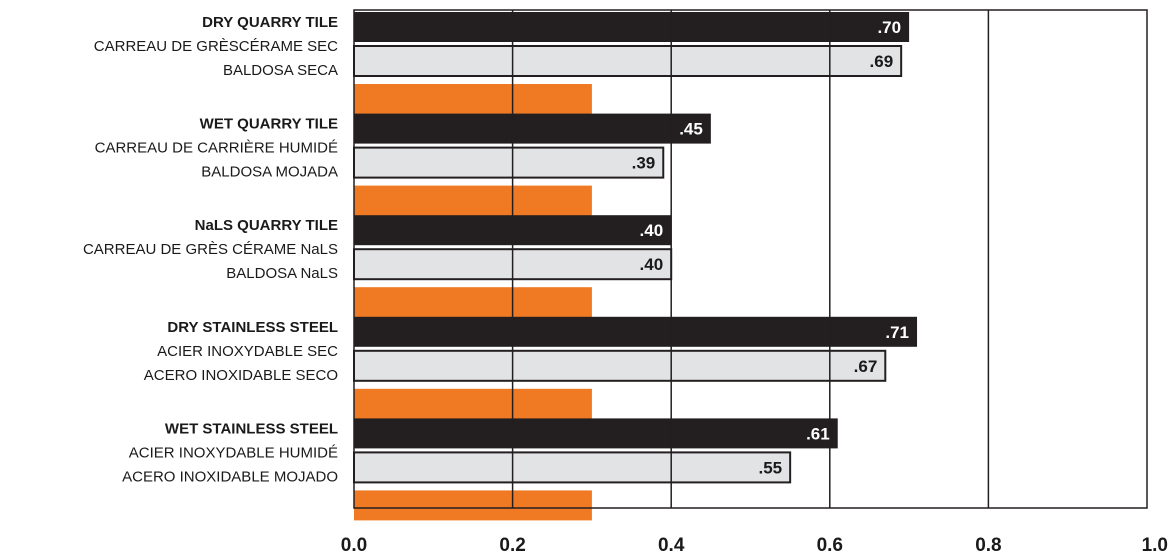 The height and width of the screenshot is (558, 1171). I want to click on category-label: DRY QUARRY TILE, so click(270, 22).